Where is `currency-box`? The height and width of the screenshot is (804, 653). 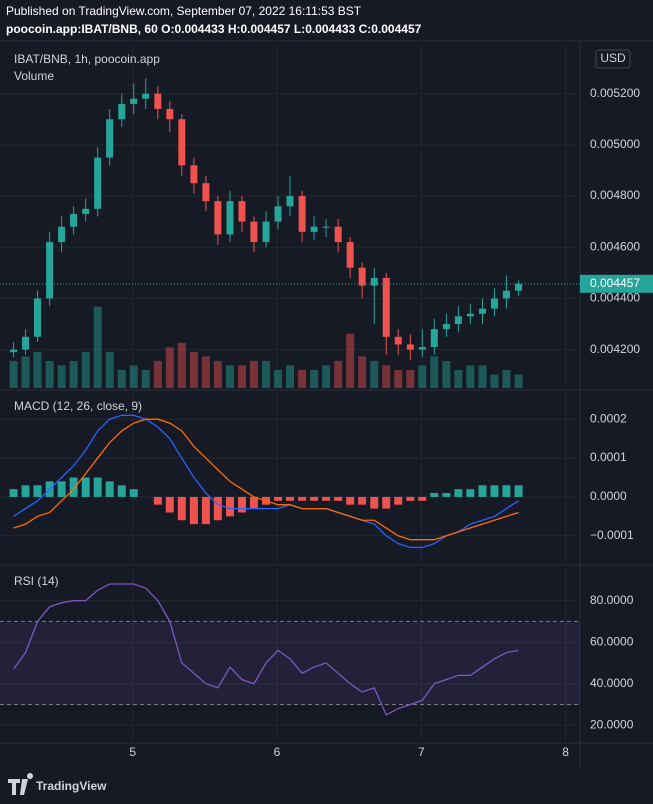
currency-box is located at coordinates (613, 59).